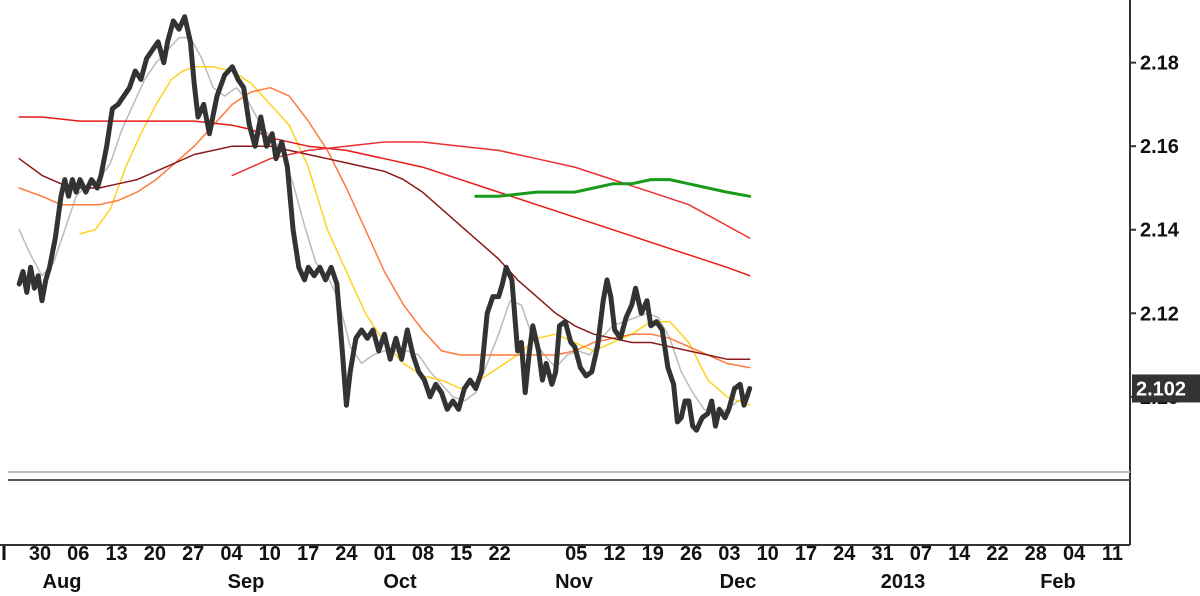  I want to click on month-label: Oct, so click(400, 582).